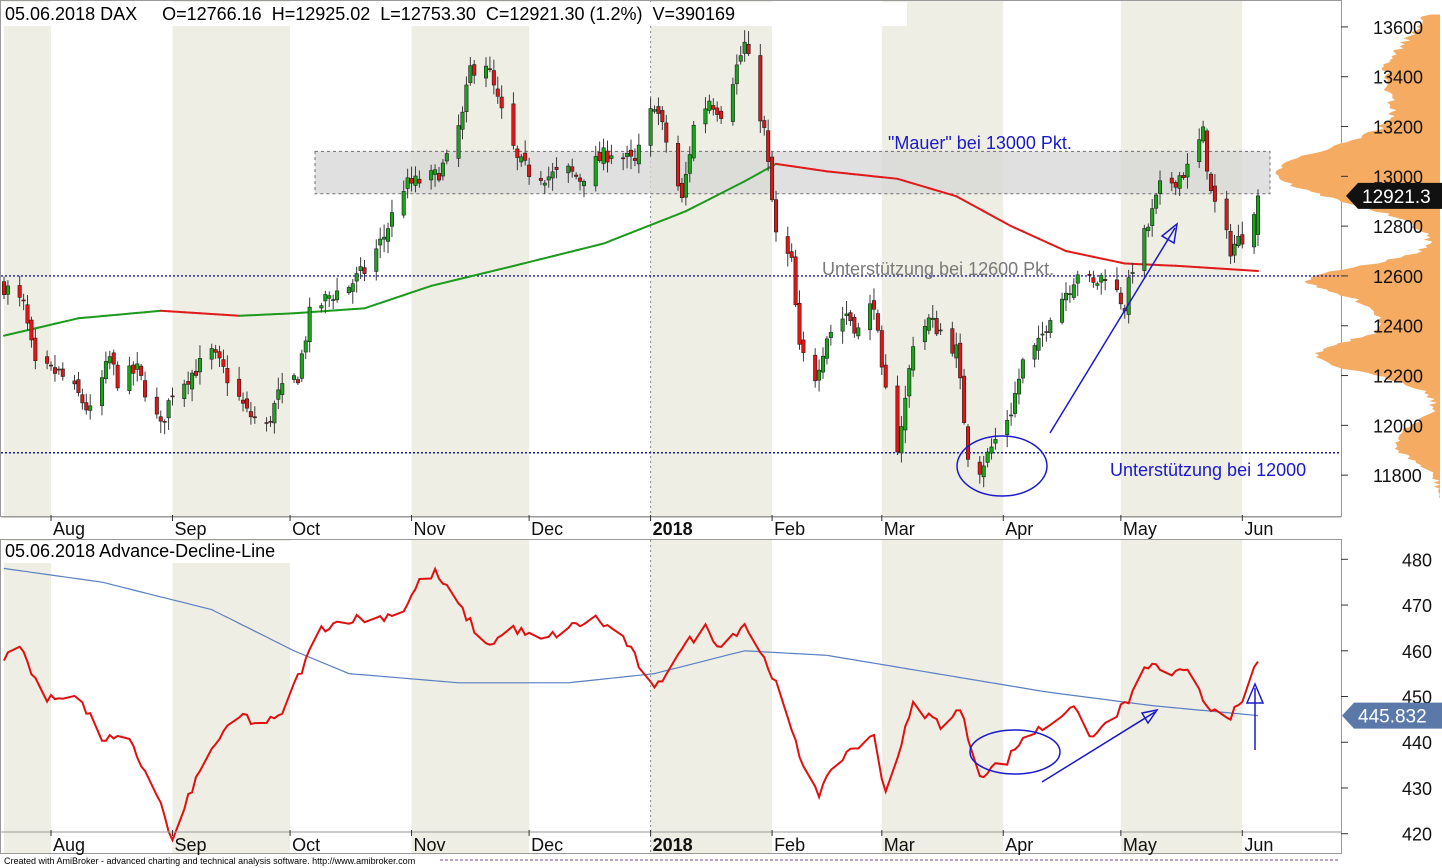  I want to click on y-tick-label: 430, so click(1417, 789).